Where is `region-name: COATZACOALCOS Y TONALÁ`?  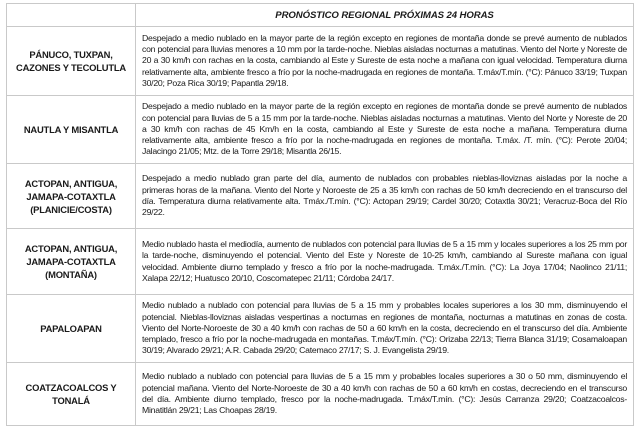 region-name: COATZACOALCOS Y TONALÁ is located at coordinates (71, 394).